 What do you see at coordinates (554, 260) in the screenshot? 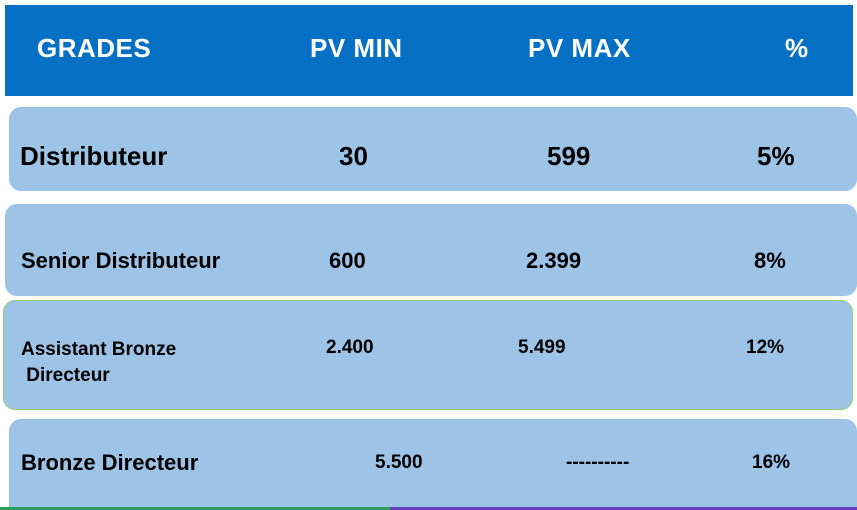
I see `row-pv-max: 2.399` at bounding box center [554, 260].